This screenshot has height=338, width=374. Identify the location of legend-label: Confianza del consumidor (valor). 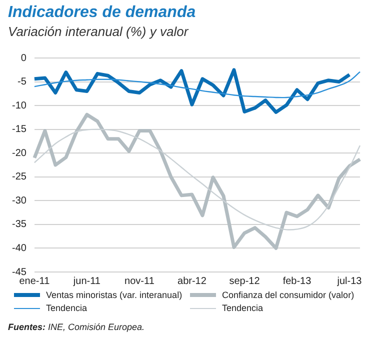
(288, 295).